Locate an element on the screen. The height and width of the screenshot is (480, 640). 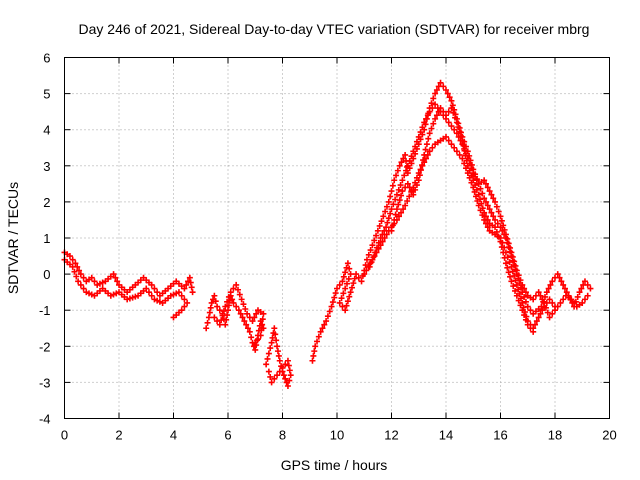
x-tick-label: 16 is located at coordinates (500, 435).